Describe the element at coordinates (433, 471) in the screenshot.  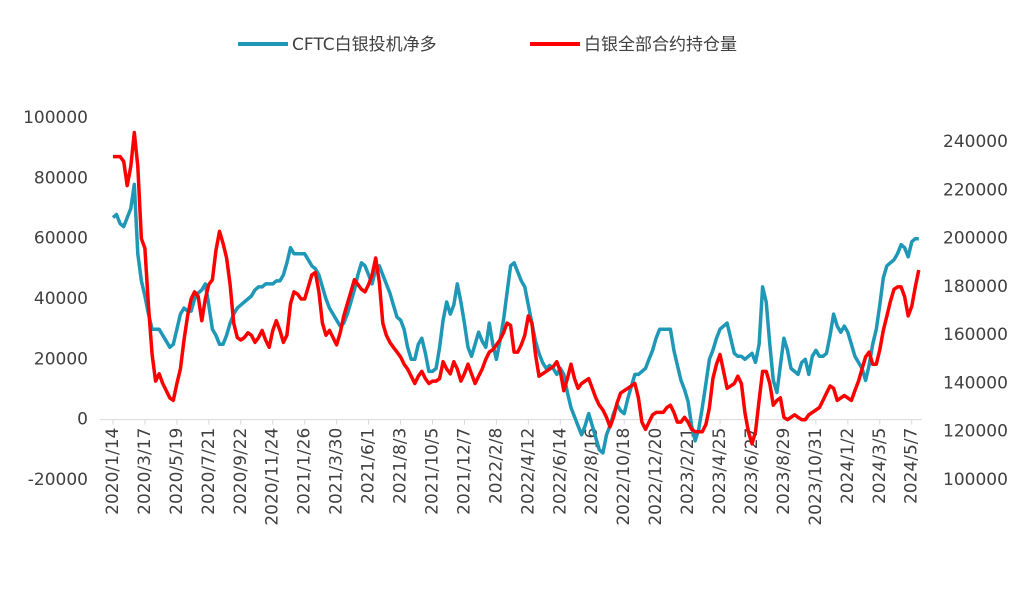
I see `x-tick-label: 2021/10/5` at that location.